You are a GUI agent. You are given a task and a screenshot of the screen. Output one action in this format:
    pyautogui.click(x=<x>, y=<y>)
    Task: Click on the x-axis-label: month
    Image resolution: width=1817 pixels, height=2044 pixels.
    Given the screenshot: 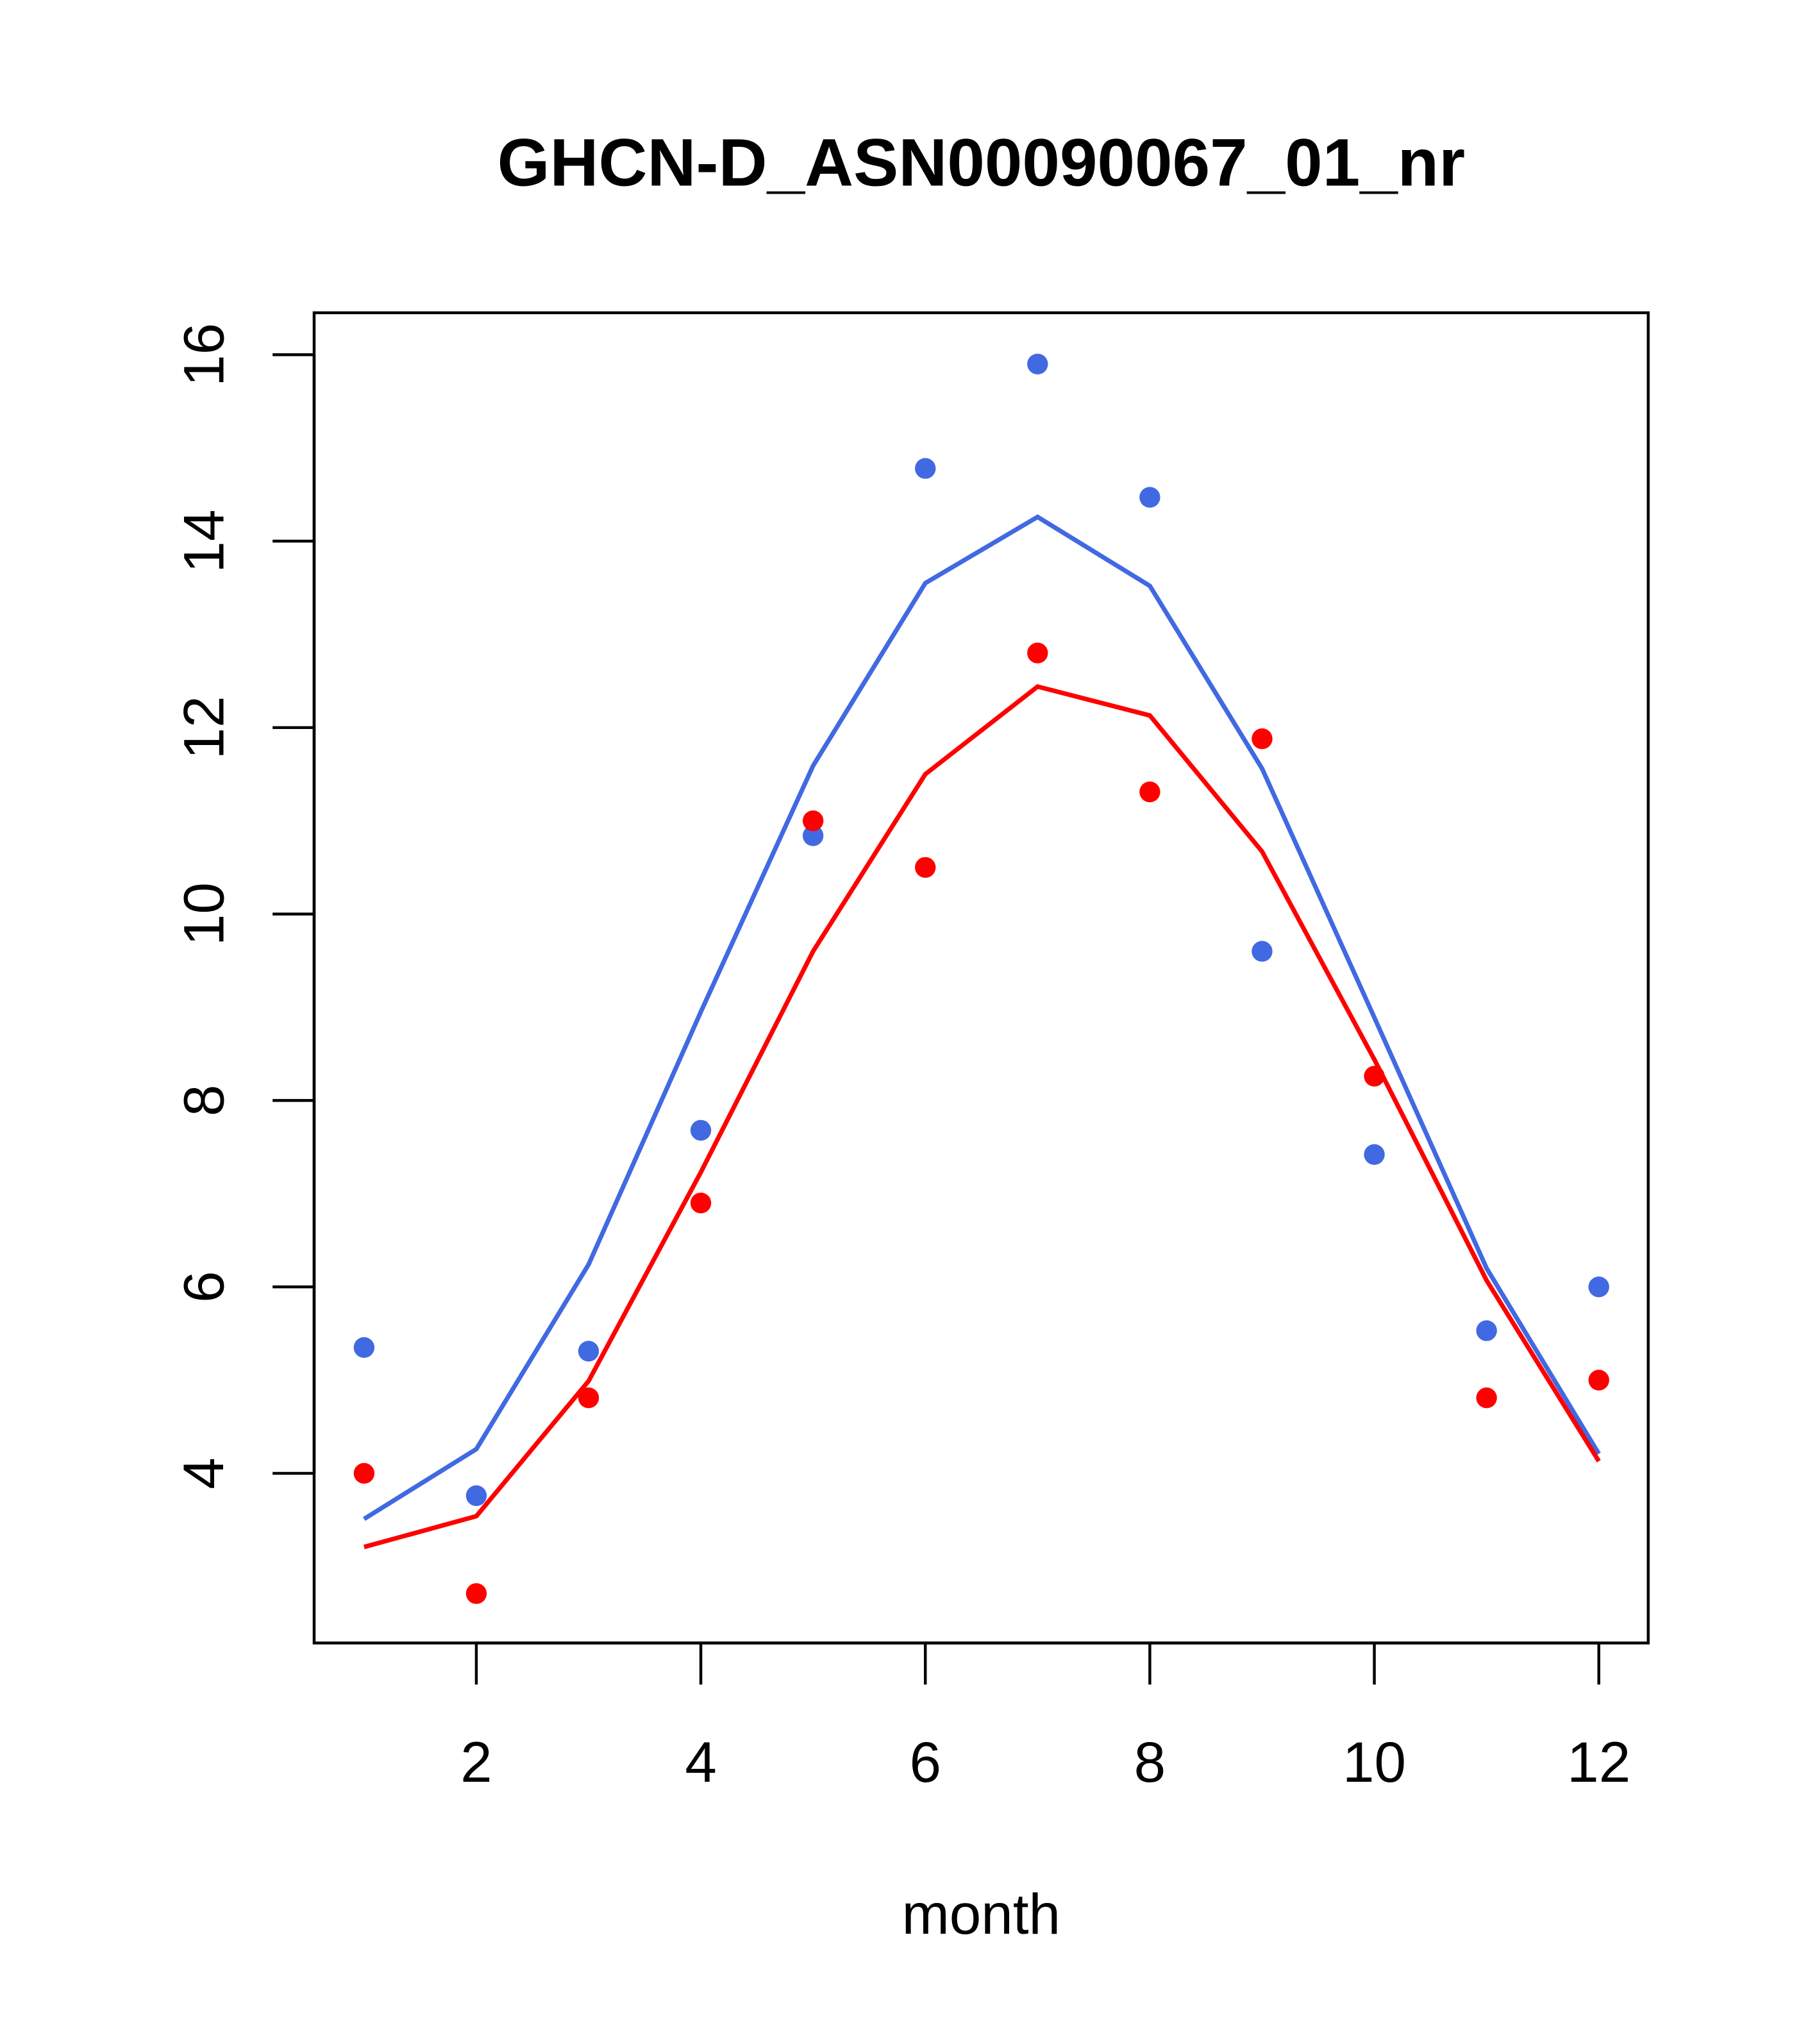 What is the action you would take?
    pyautogui.click(x=981, y=1914)
    